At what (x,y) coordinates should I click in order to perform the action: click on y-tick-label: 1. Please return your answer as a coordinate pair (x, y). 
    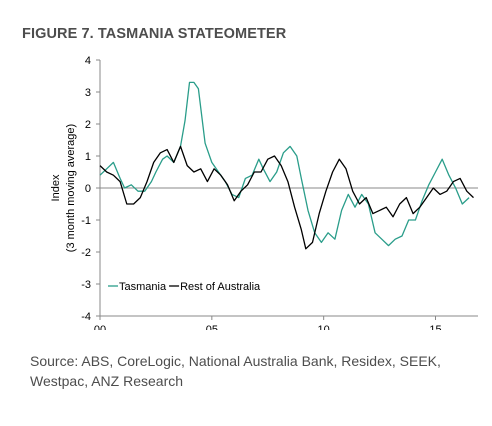
    Looking at the image, I should click on (88, 157).